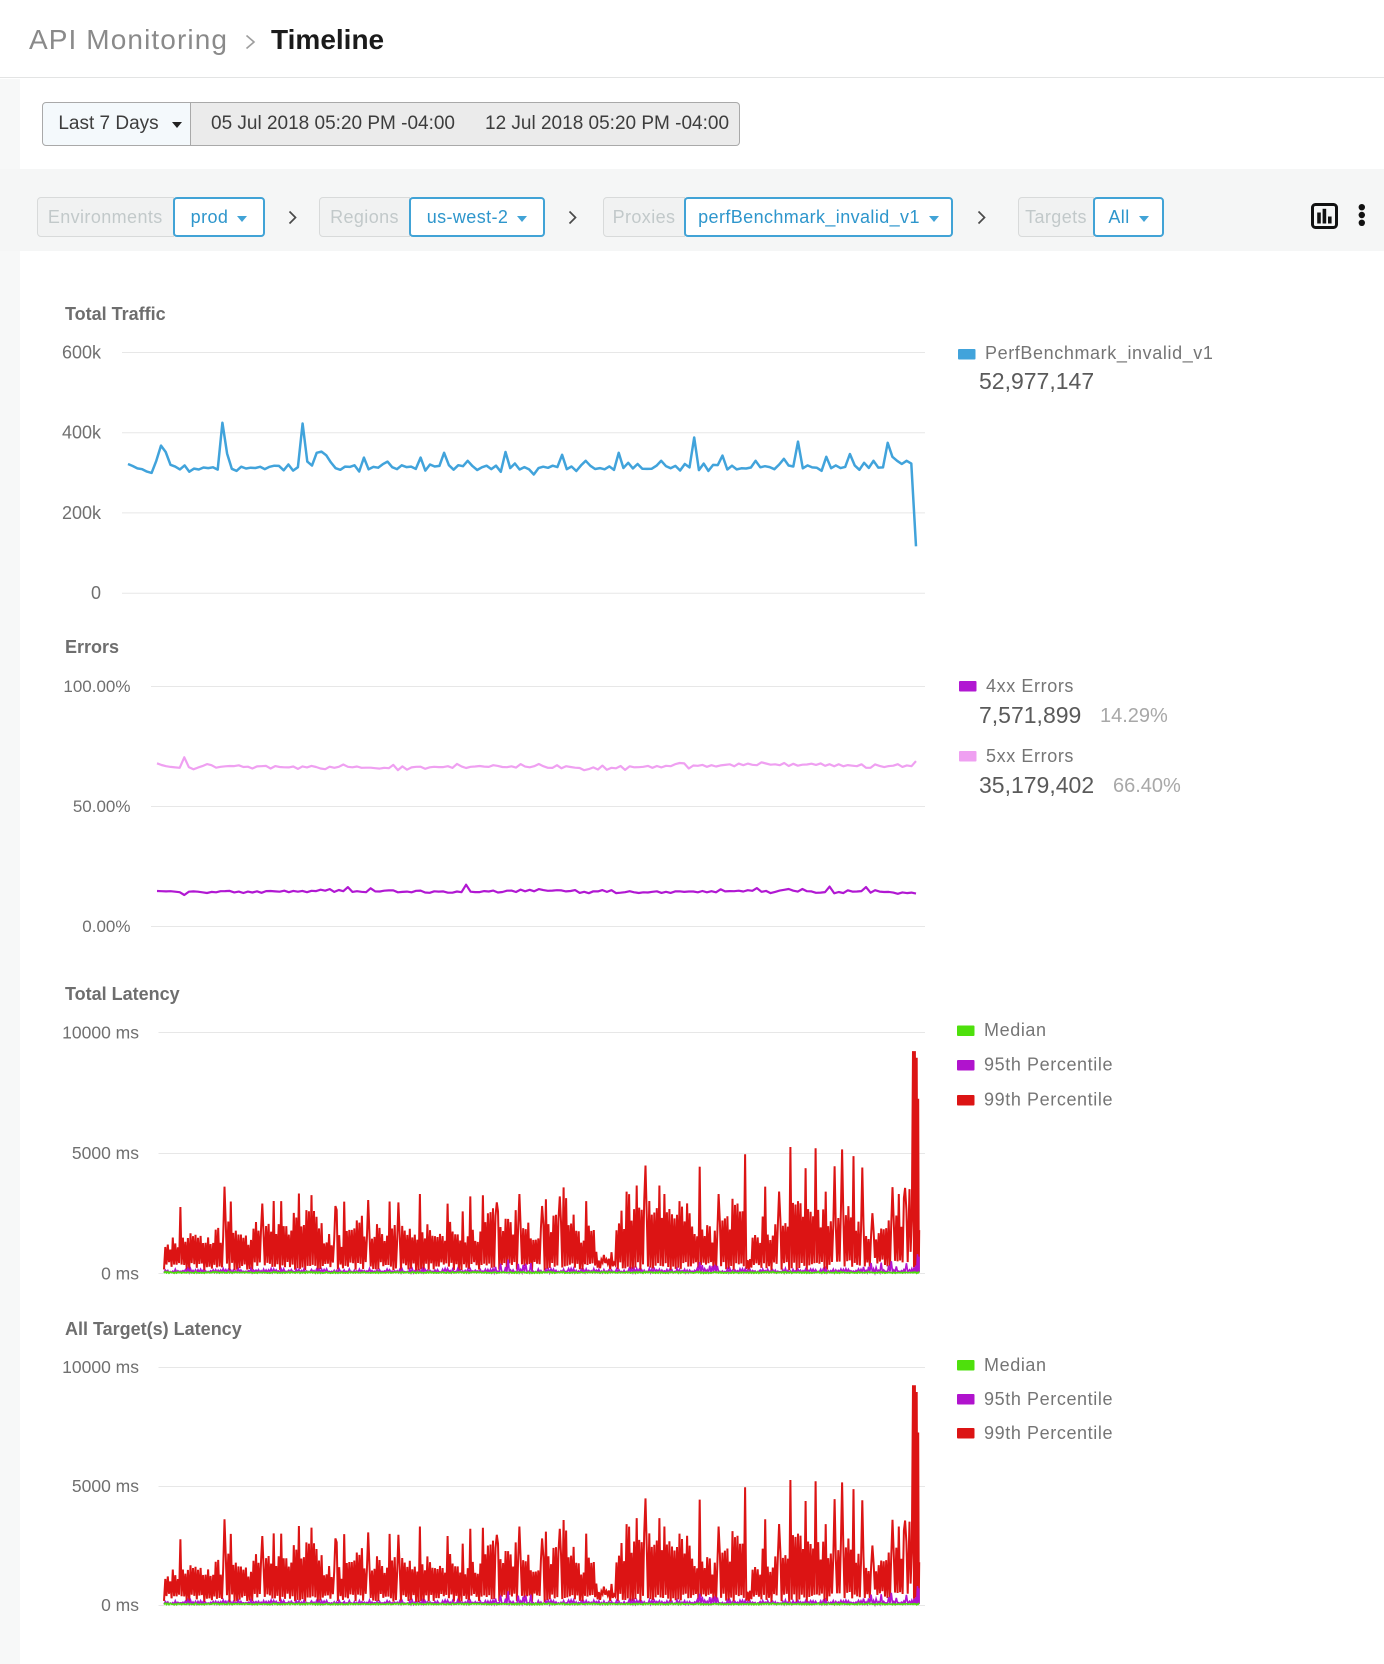  Describe the element at coordinates (1030, 715) in the screenshot. I see `svg-text: 7,571,899` at that location.